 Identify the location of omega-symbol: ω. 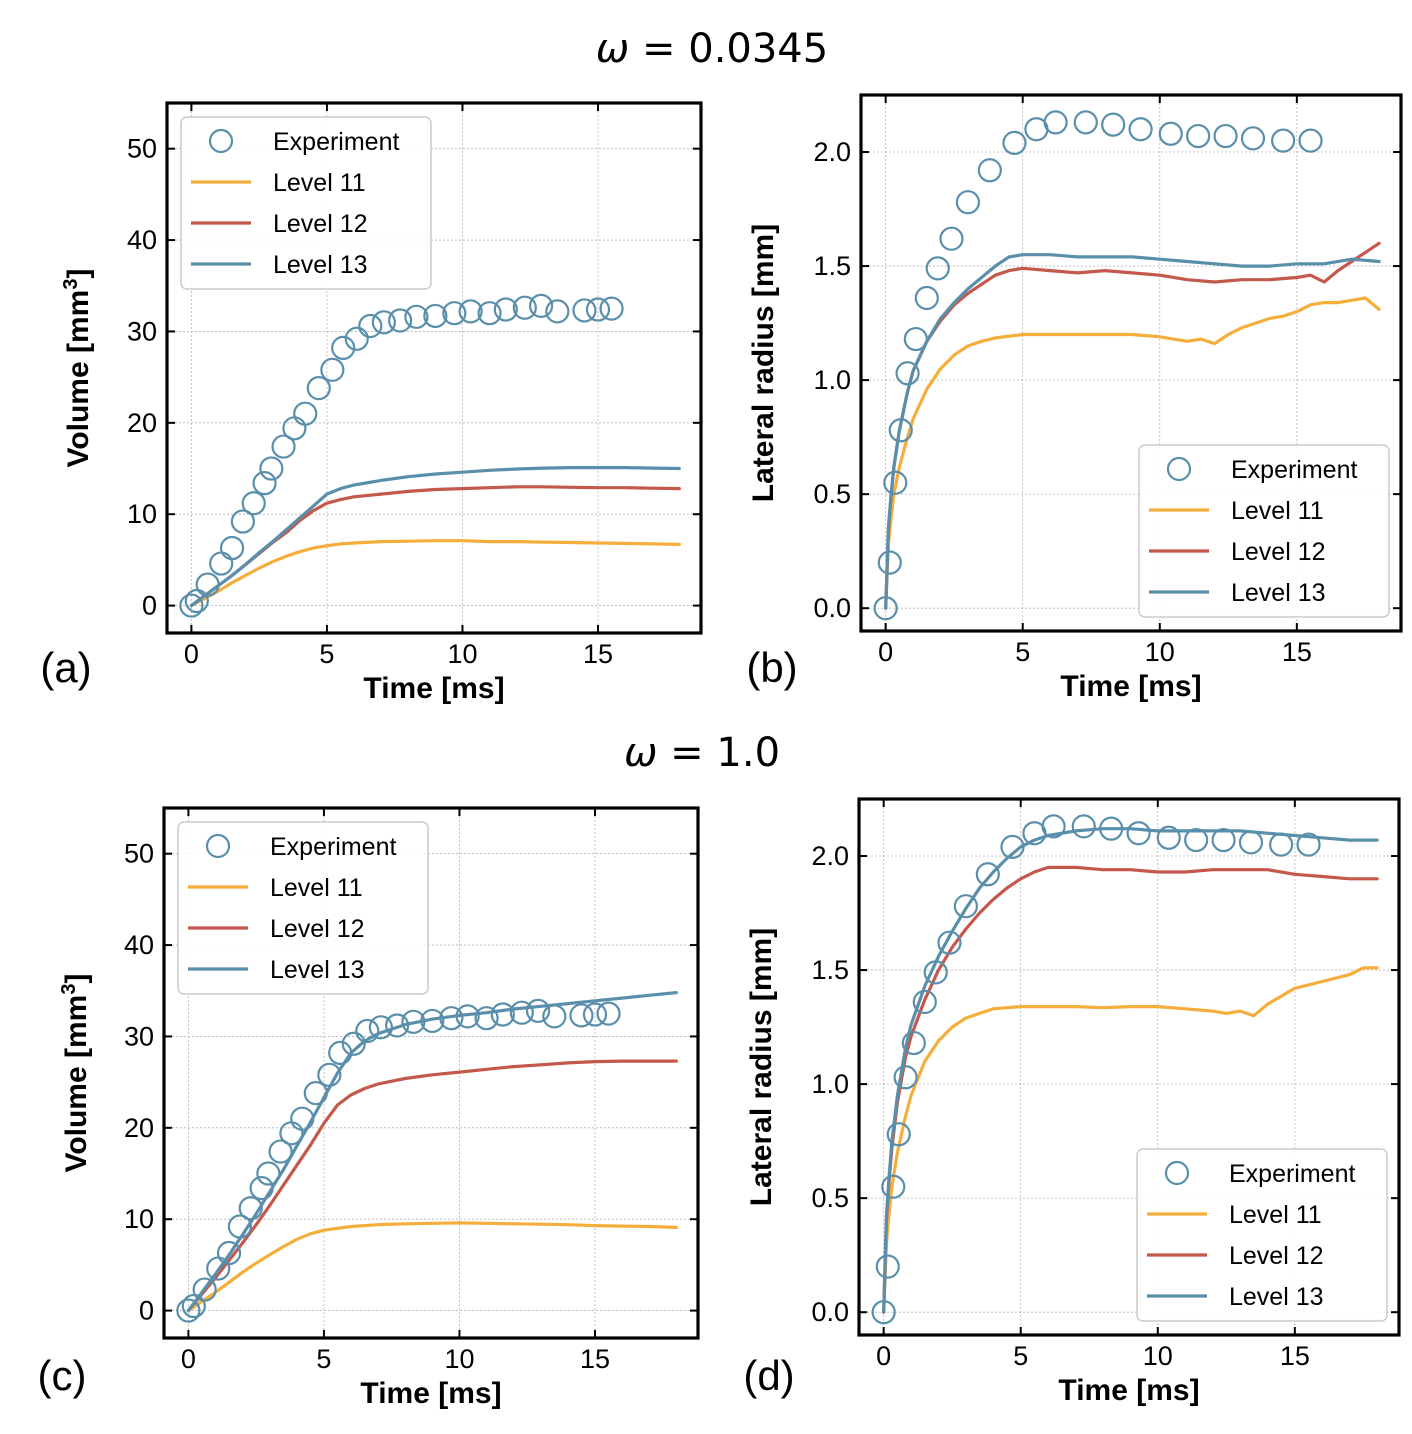
(613, 49).